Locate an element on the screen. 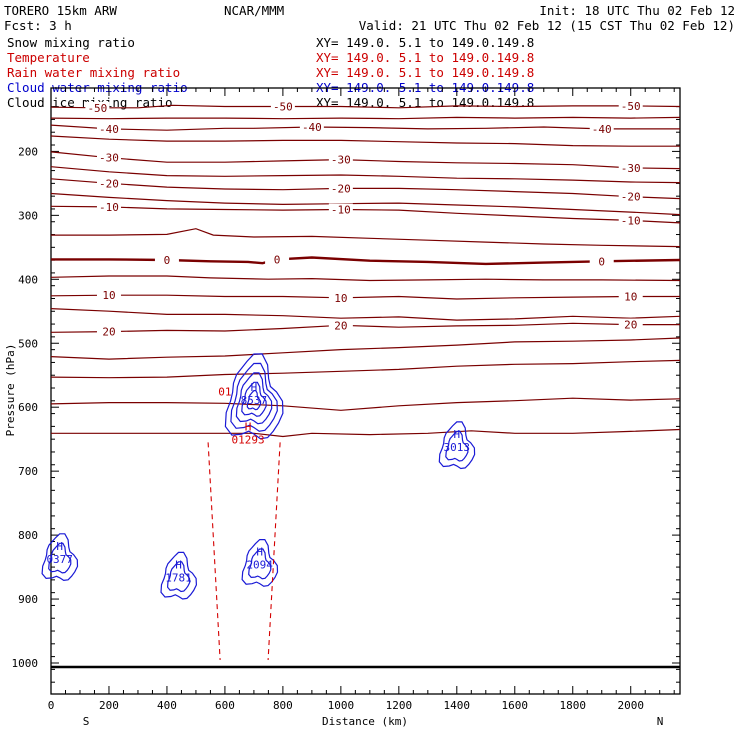 The height and width of the screenshot is (740, 740). isotherm-label: -30 is located at coordinates (631, 168).